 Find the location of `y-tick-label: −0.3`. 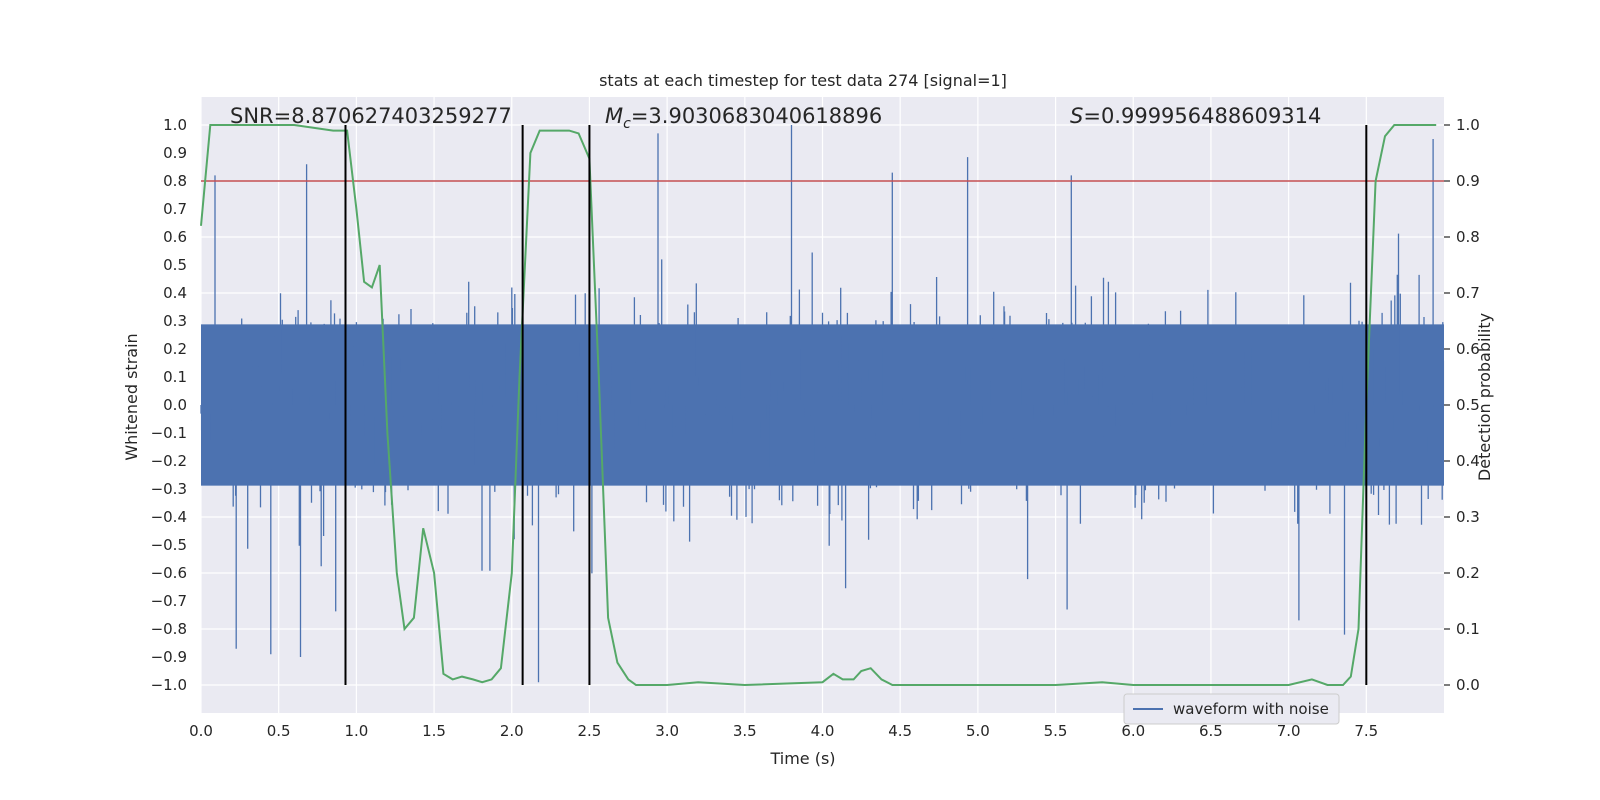

y-tick-label: −0.3 is located at coordinates (169, 489).